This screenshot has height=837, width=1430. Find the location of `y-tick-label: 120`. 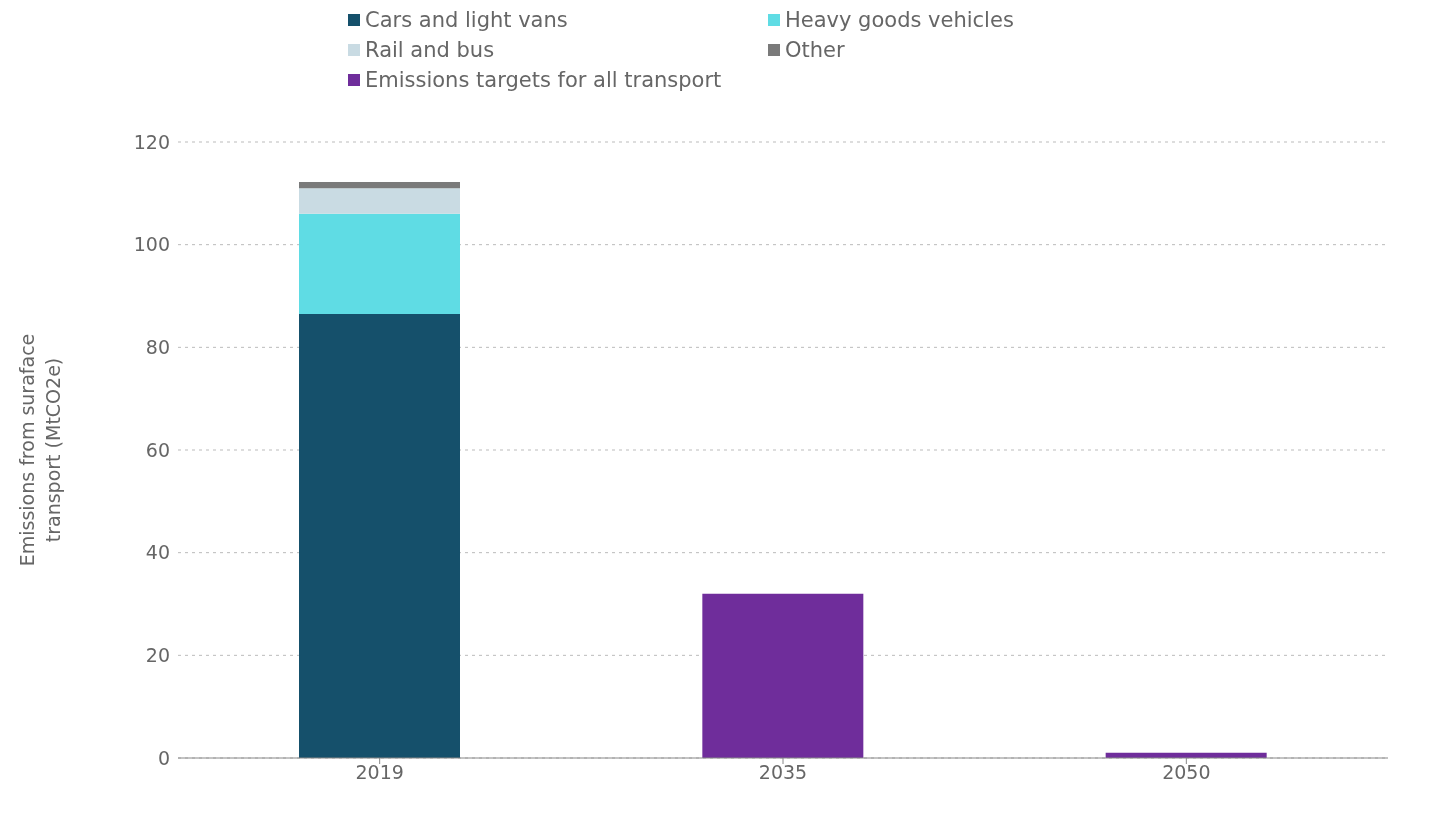

y-tick-label: 120 is located at coordinates (151, 141).